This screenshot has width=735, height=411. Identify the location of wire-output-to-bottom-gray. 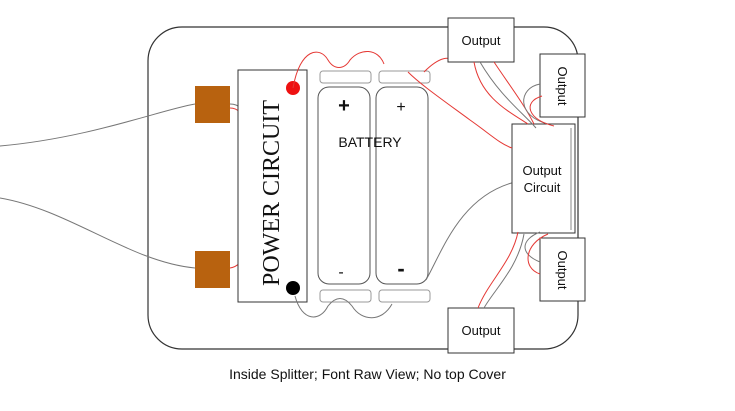
(504, 271).